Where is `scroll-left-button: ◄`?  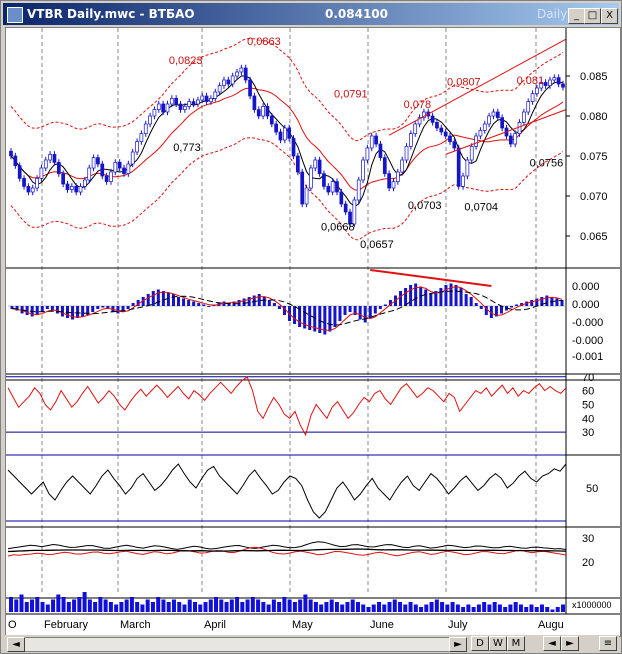
scroll-left-button: ◄ is located at coordinates (16, 644).